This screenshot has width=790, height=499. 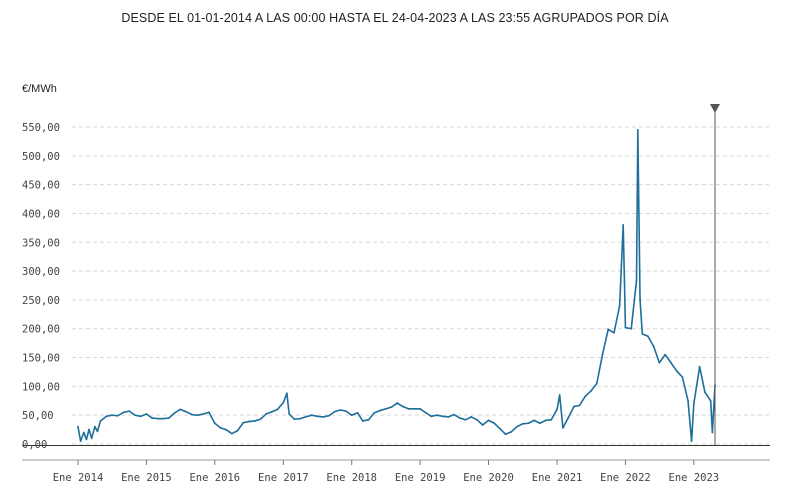 I want to click on y-tick-label: 450,00, so click(x=41, y=186).